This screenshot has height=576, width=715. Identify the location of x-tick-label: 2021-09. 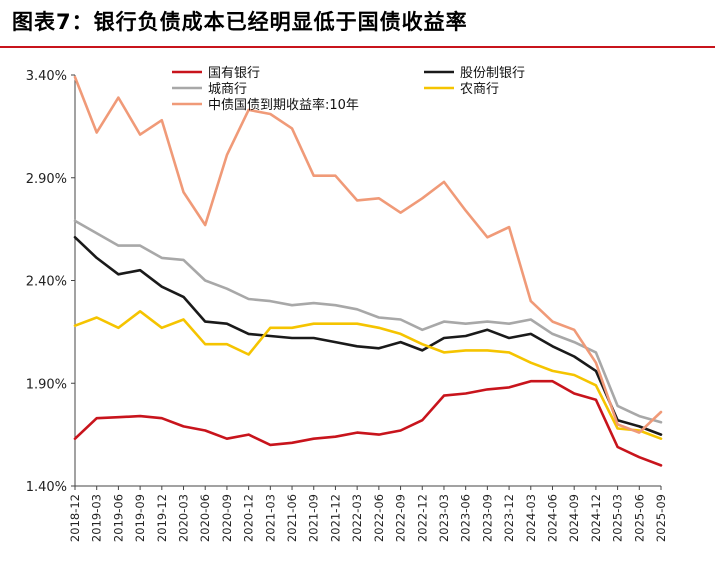
(314, 518).